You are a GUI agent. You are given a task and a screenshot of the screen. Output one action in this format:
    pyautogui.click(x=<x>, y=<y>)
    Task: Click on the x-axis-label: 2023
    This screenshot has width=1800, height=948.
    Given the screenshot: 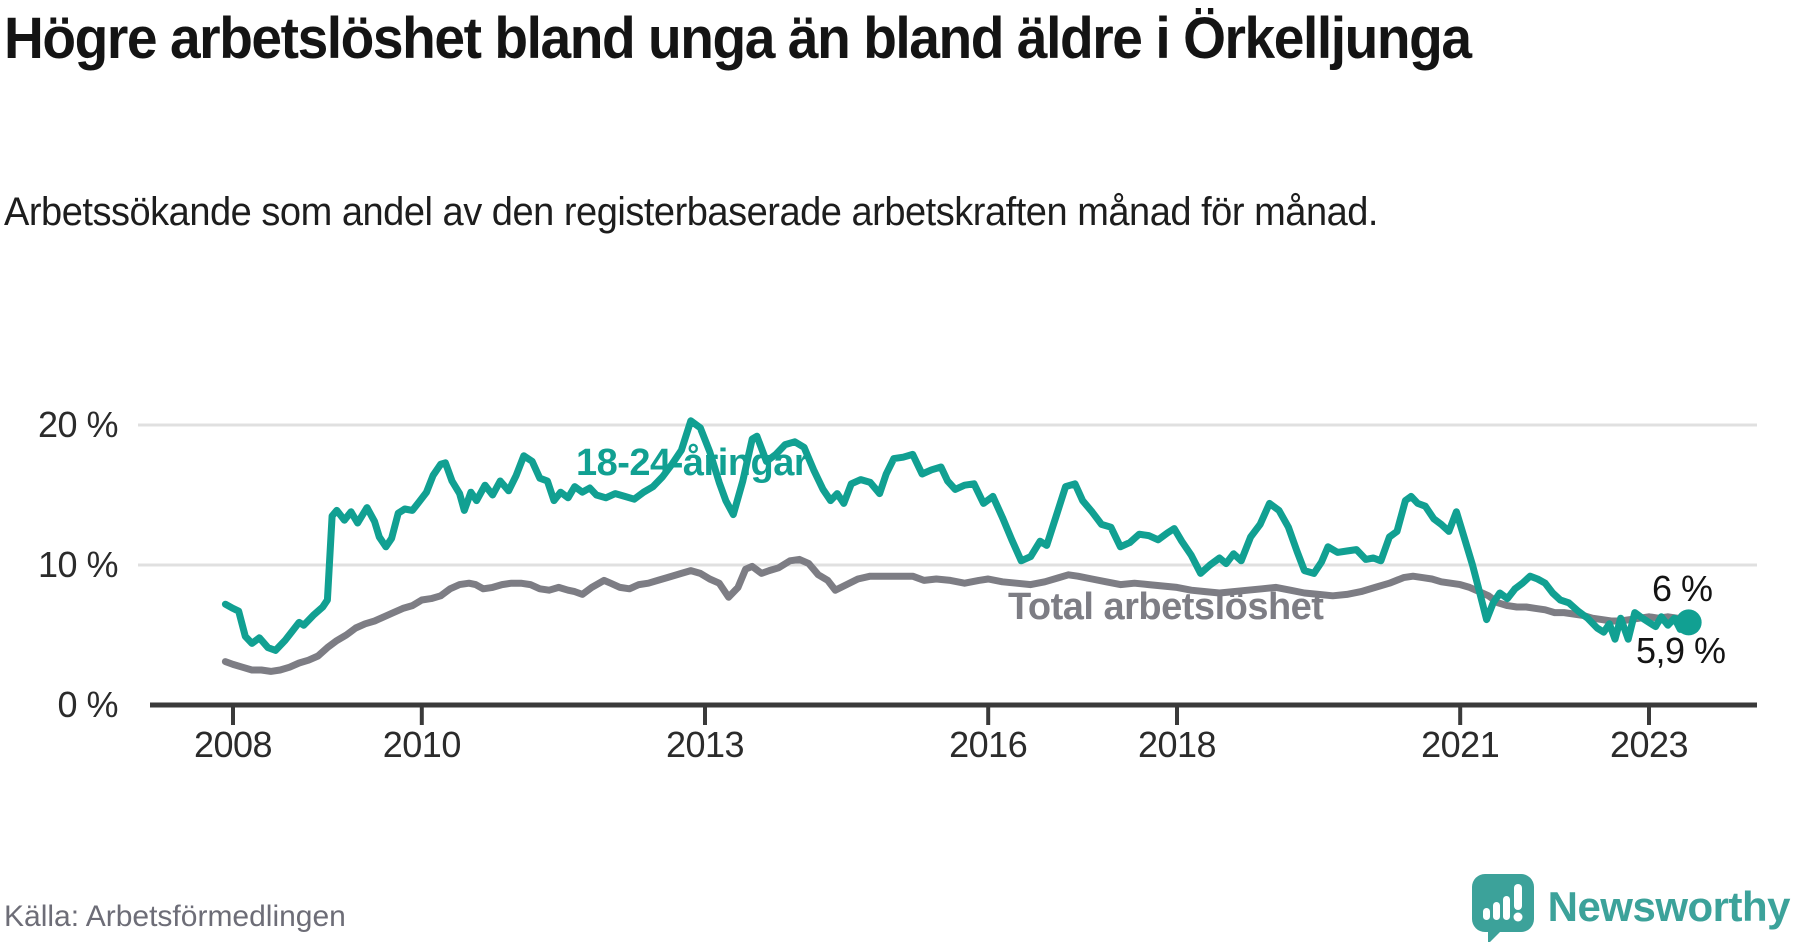 What is the action you would take?
    pyautogui.click(x=1649, y=744)
    